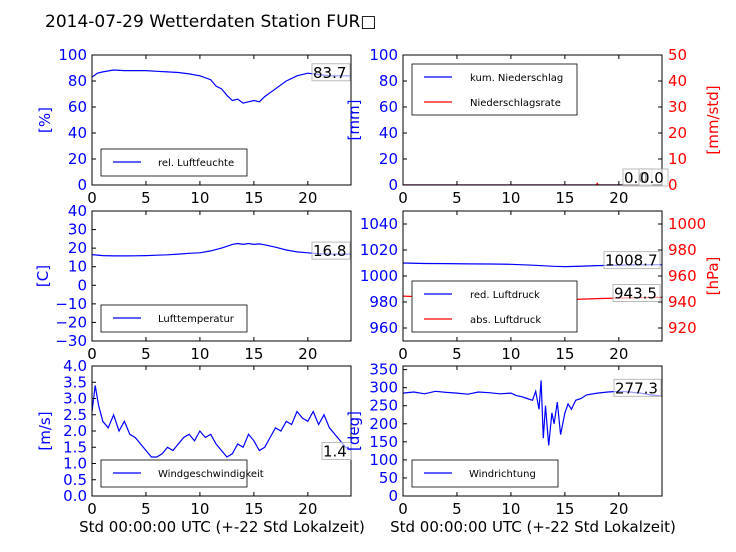  I want to click on y-tick-label: 200, so click(383, 424).